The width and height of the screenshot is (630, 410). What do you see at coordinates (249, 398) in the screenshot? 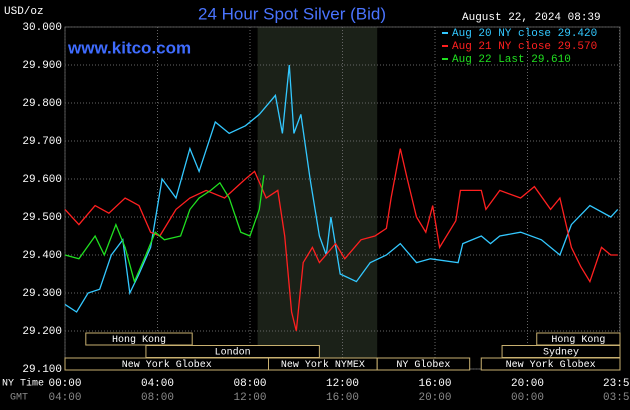
I see `x2-tick-label: 12:00` at bounding box center [249, 398].